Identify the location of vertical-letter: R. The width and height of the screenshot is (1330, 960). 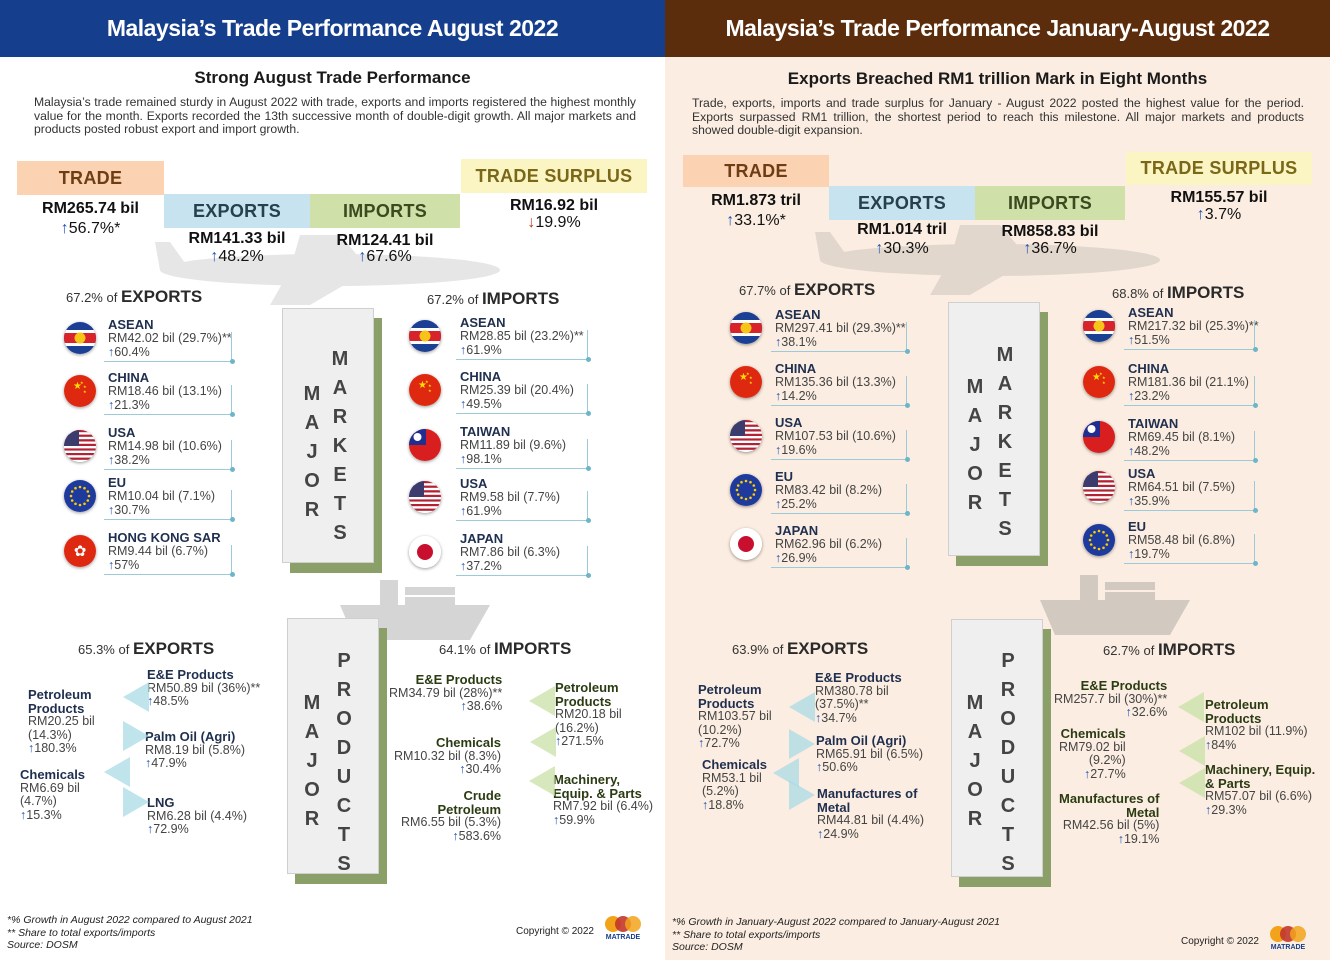
(340, 417).